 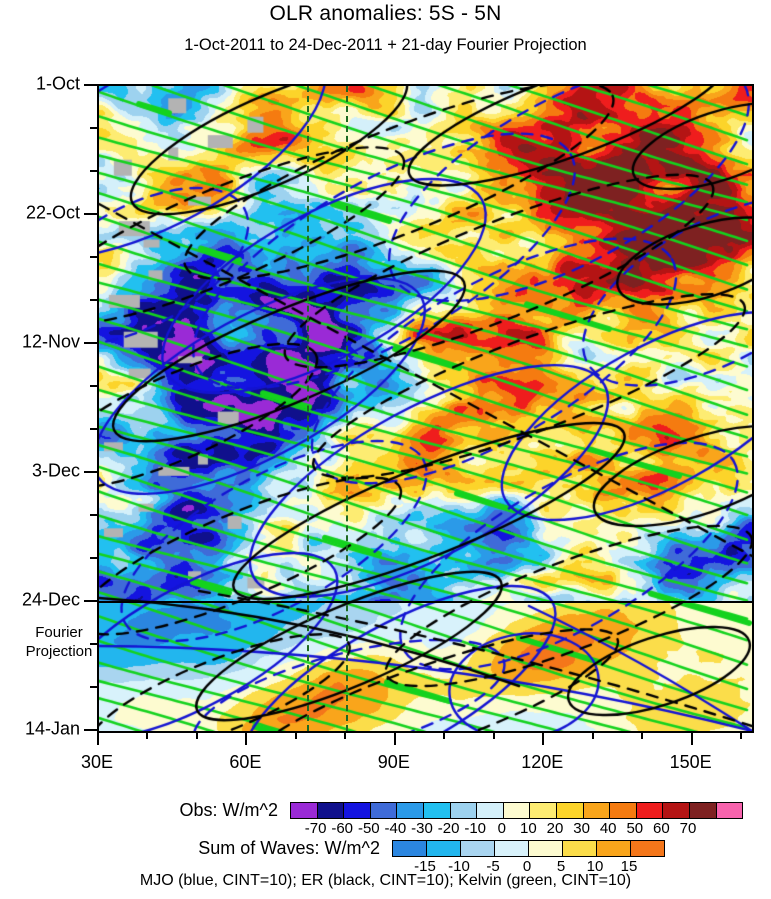 I want to click on colorbar-caption: Sum of Waves: W/m^2, so click(x=289, y=848).